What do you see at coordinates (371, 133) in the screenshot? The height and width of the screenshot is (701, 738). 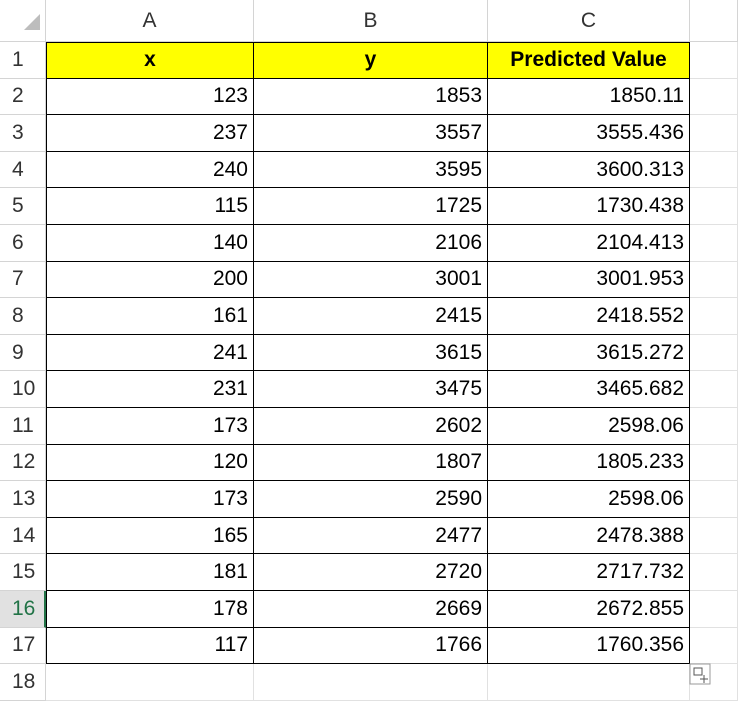 I see `table-cell: 3557` at bounding box center [371, 133].